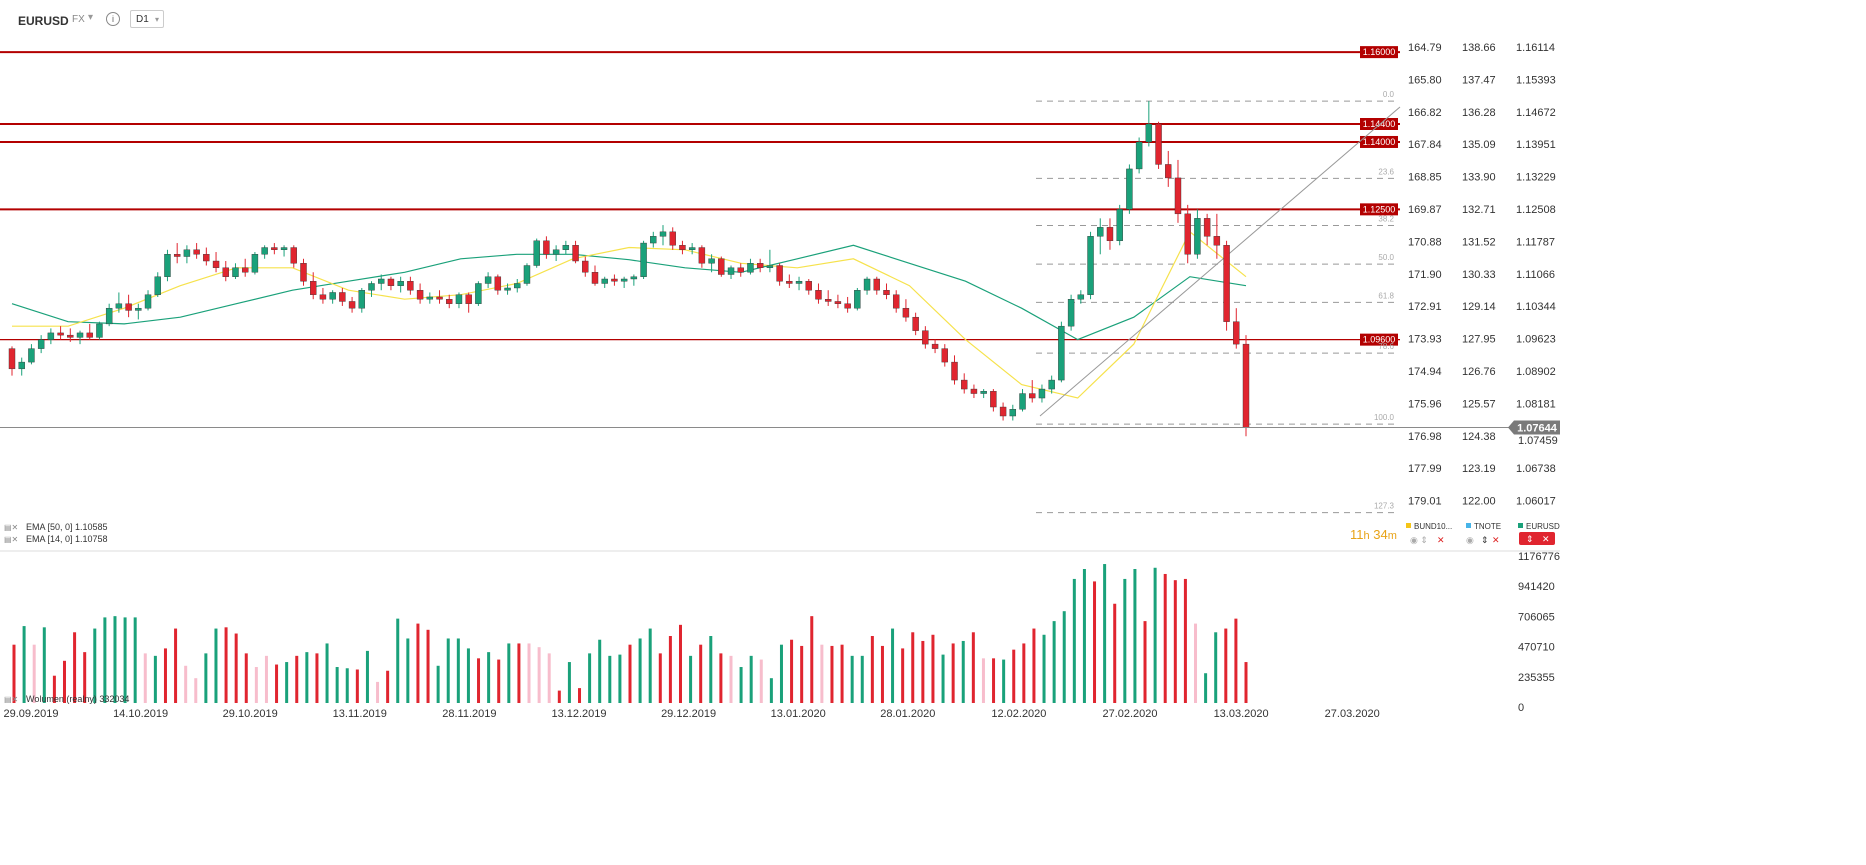  I want to click on timeframe-select: D1 ▾, so click(147, 19).